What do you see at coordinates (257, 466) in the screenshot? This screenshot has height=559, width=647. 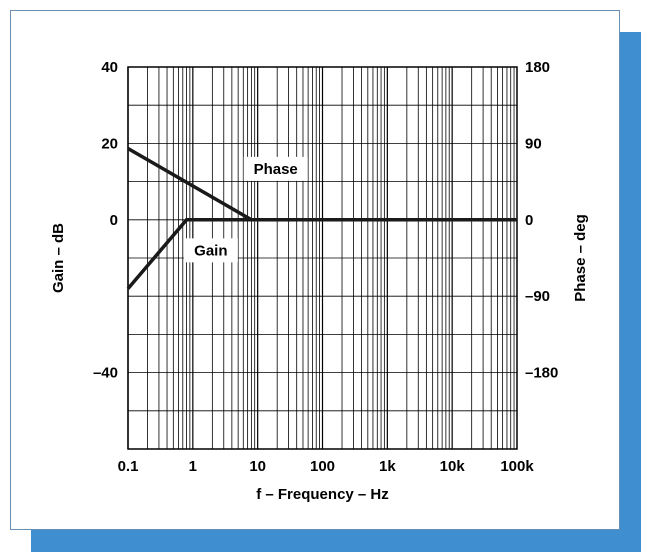 I see `x-tick-label: 10` at bounding box center [257, 466].